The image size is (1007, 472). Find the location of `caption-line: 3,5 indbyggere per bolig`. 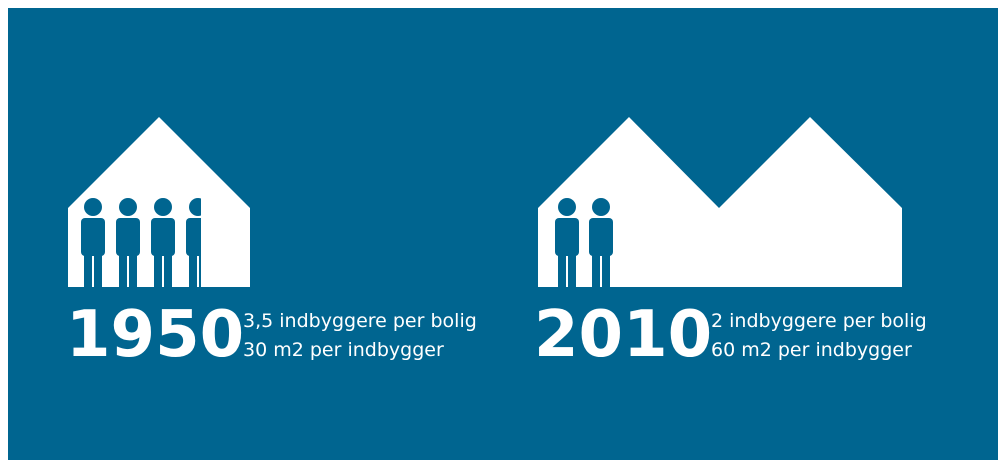

caption-line: 3,5 indbyggere per bolig is located at coordinates (360, 321).